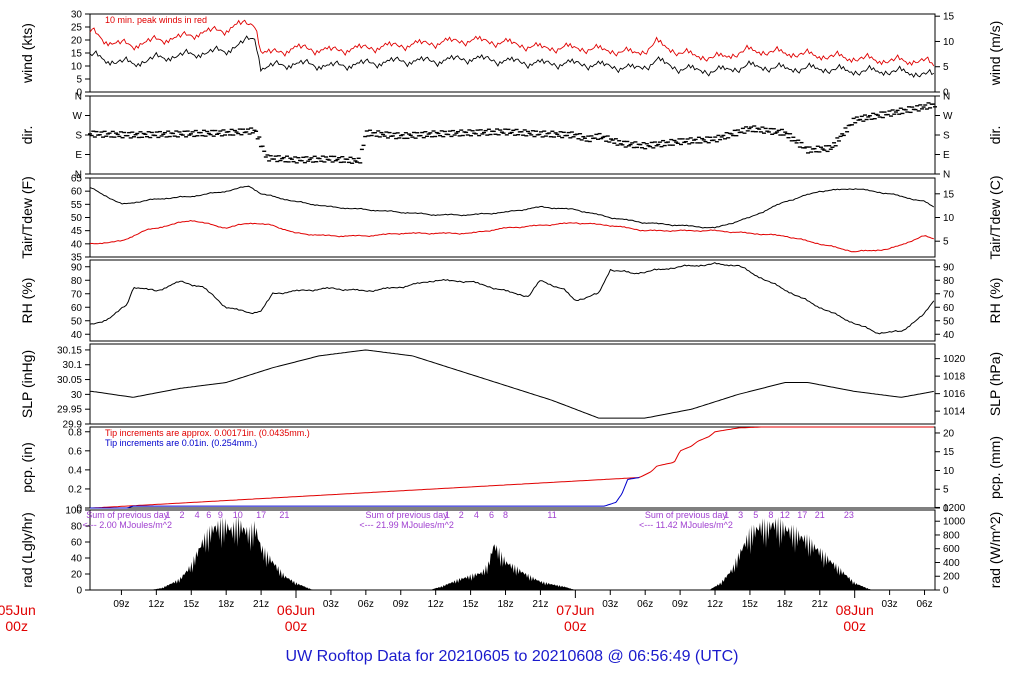 The image size is (1024, 700). I want to click on y-tick-label: 0.6, so click(75, 451).